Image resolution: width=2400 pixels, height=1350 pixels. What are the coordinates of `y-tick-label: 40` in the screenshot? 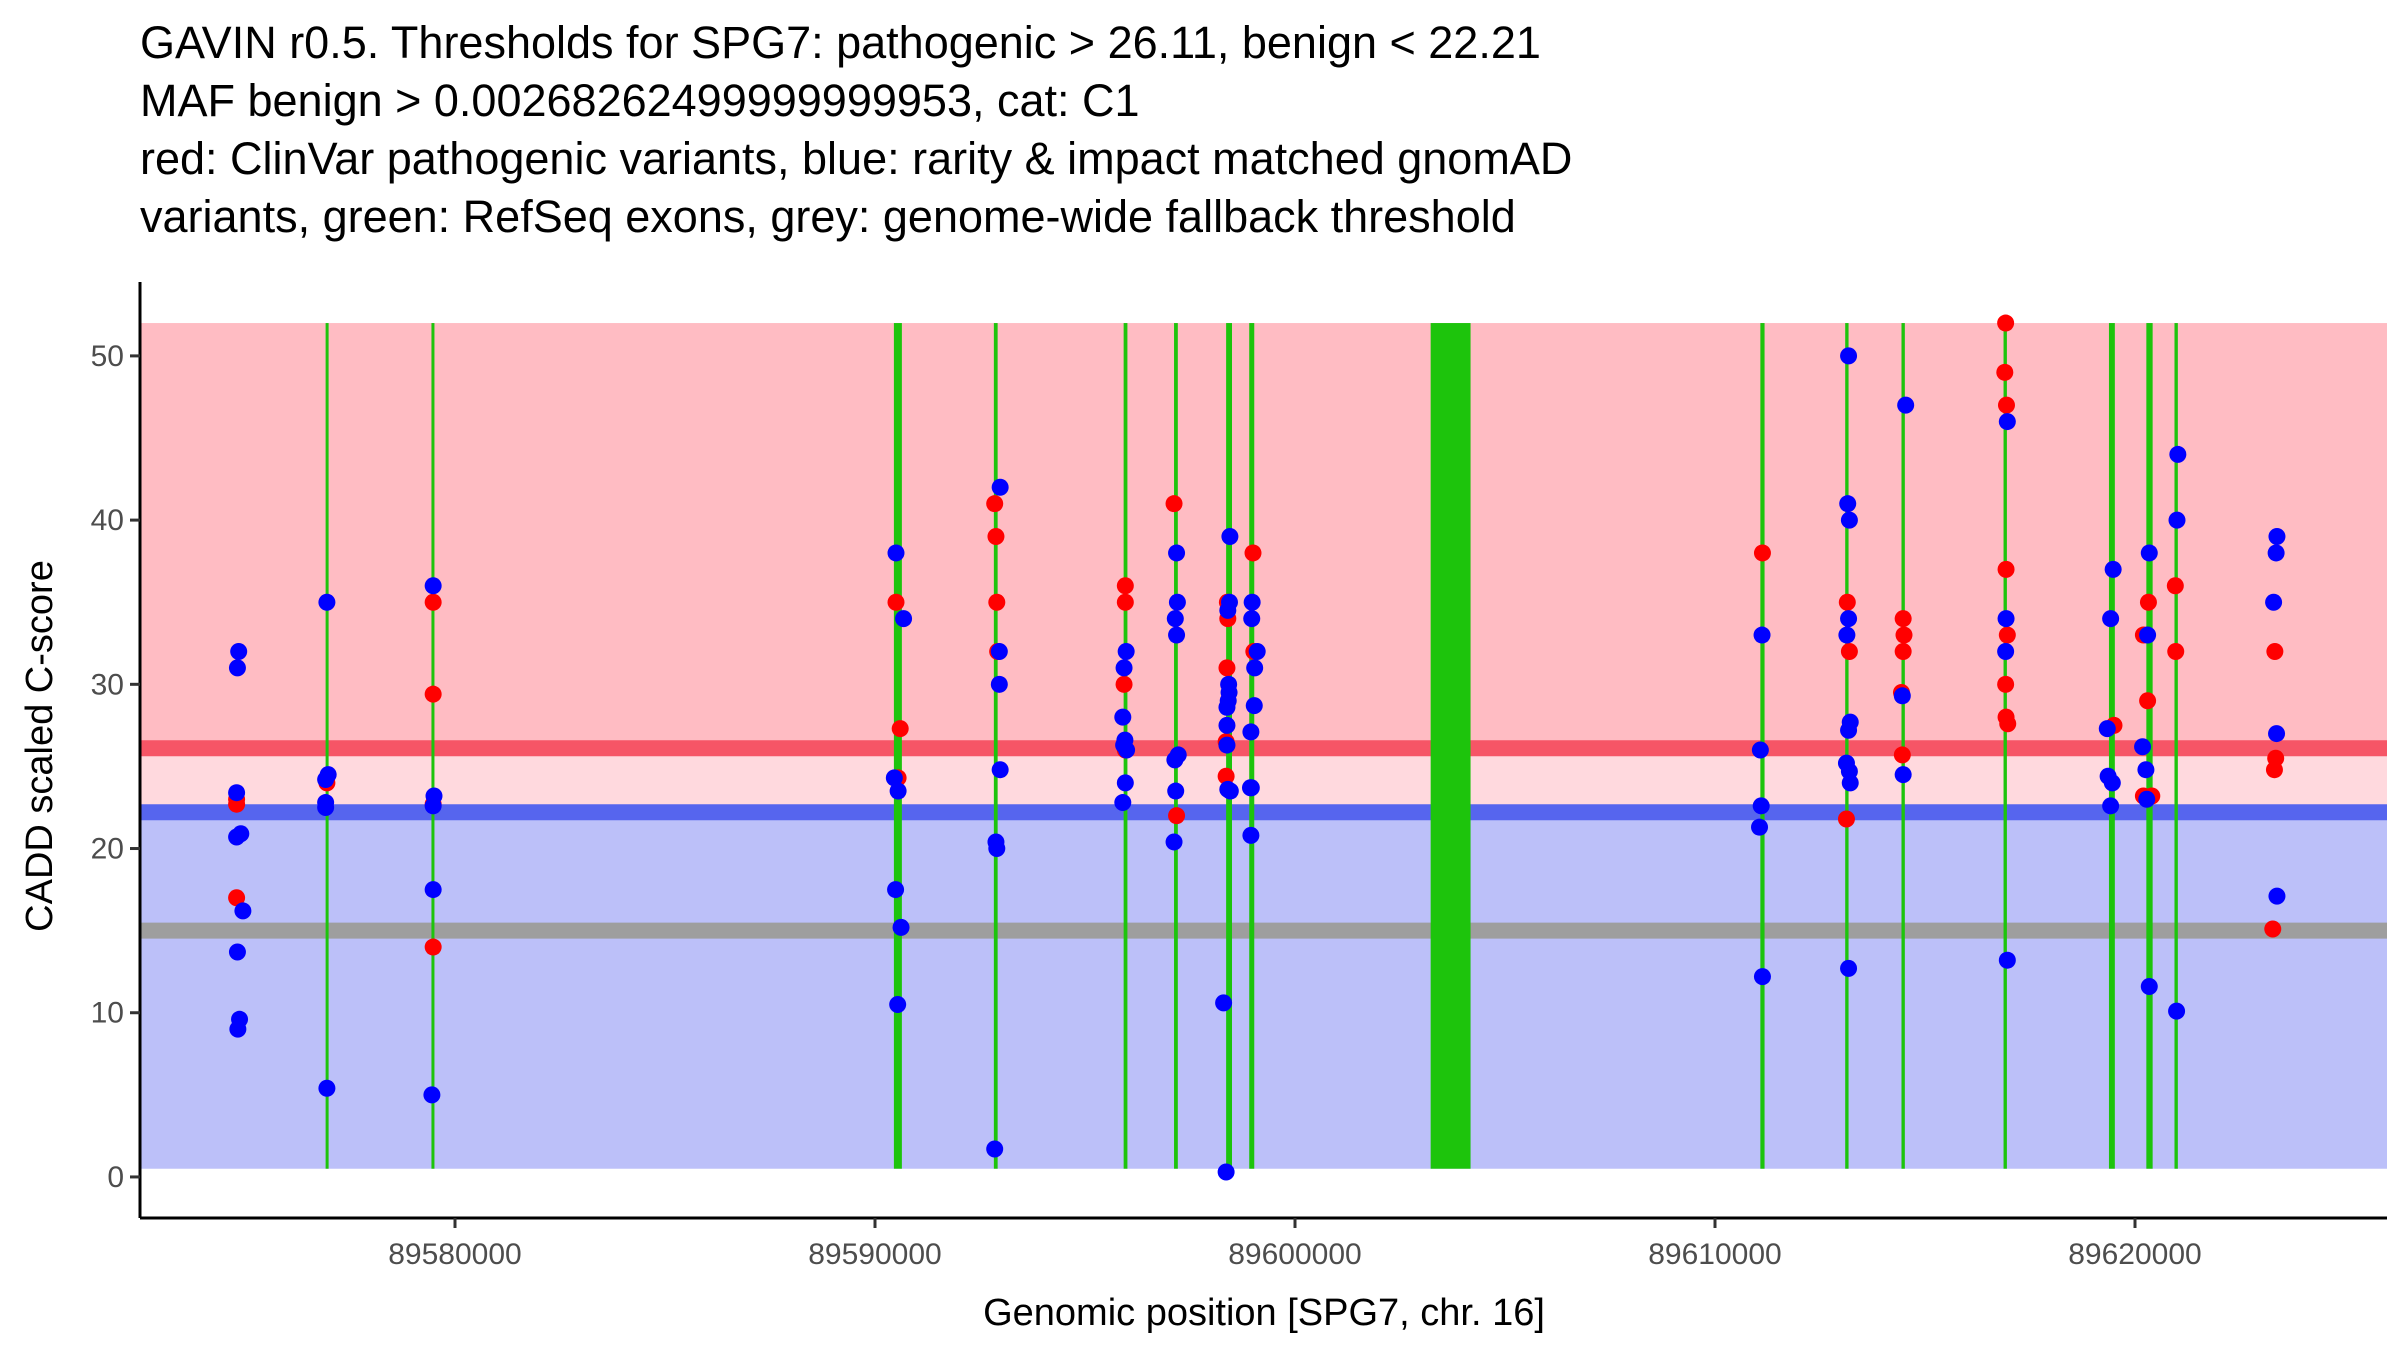 It's located at (107, 520).